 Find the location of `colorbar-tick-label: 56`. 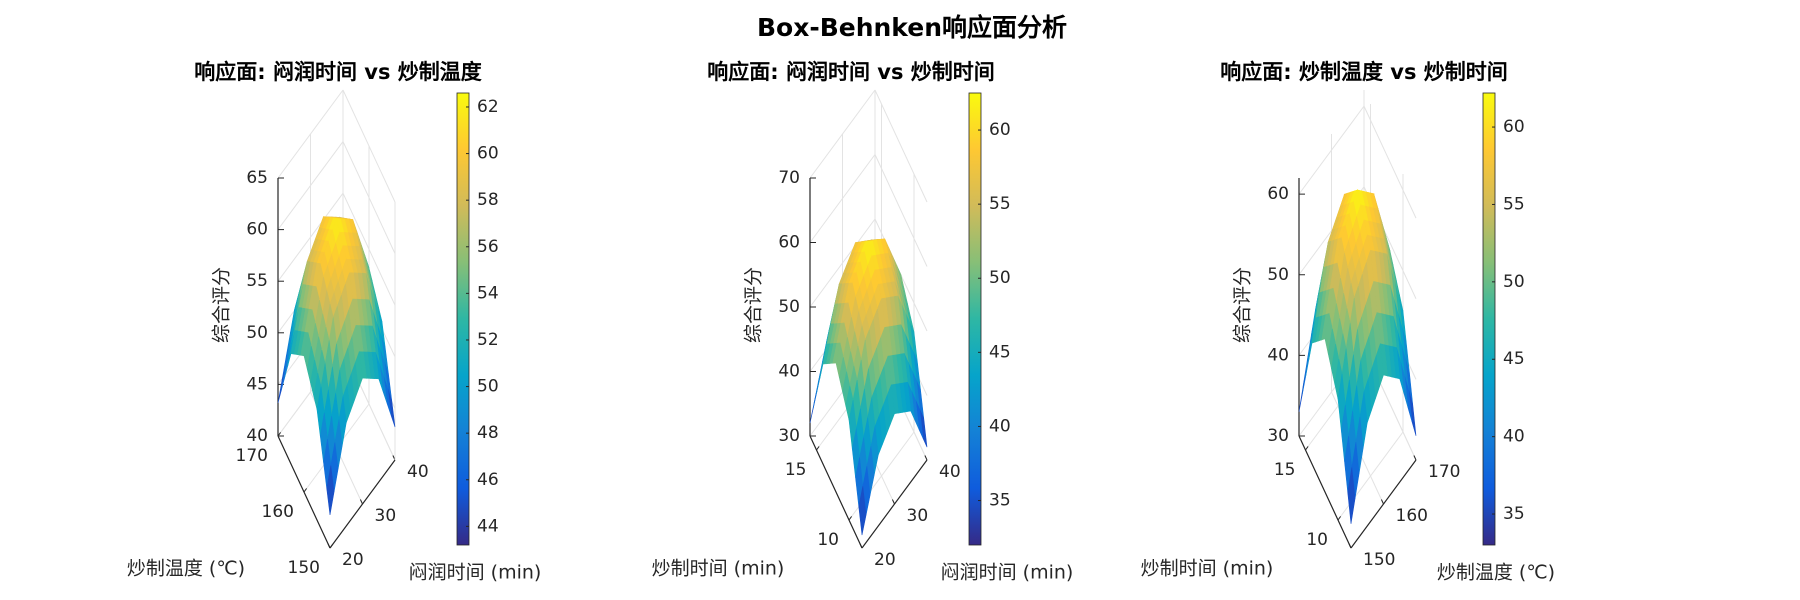

colorbar-tick-label: 56 is located at coordinates (488, 247).